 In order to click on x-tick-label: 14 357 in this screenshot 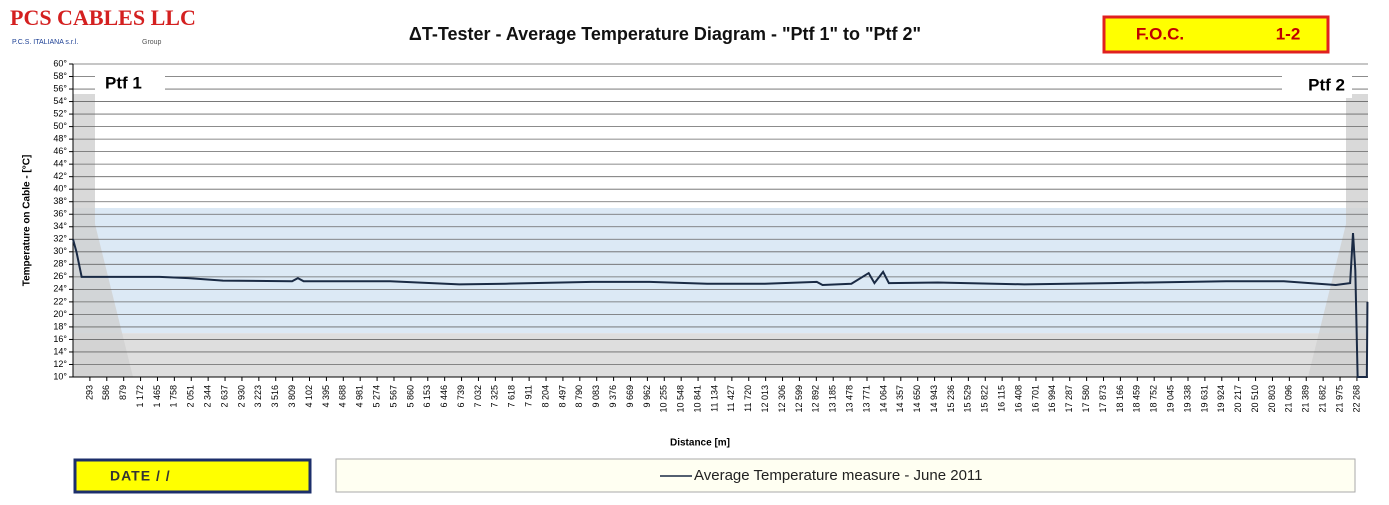, I will do `click(900, 399)`.